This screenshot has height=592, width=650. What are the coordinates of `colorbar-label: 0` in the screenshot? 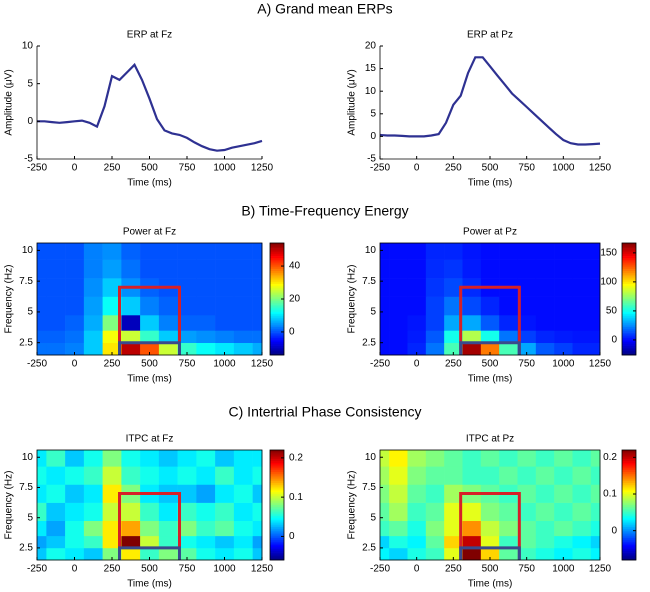 It's located at (292, 332).